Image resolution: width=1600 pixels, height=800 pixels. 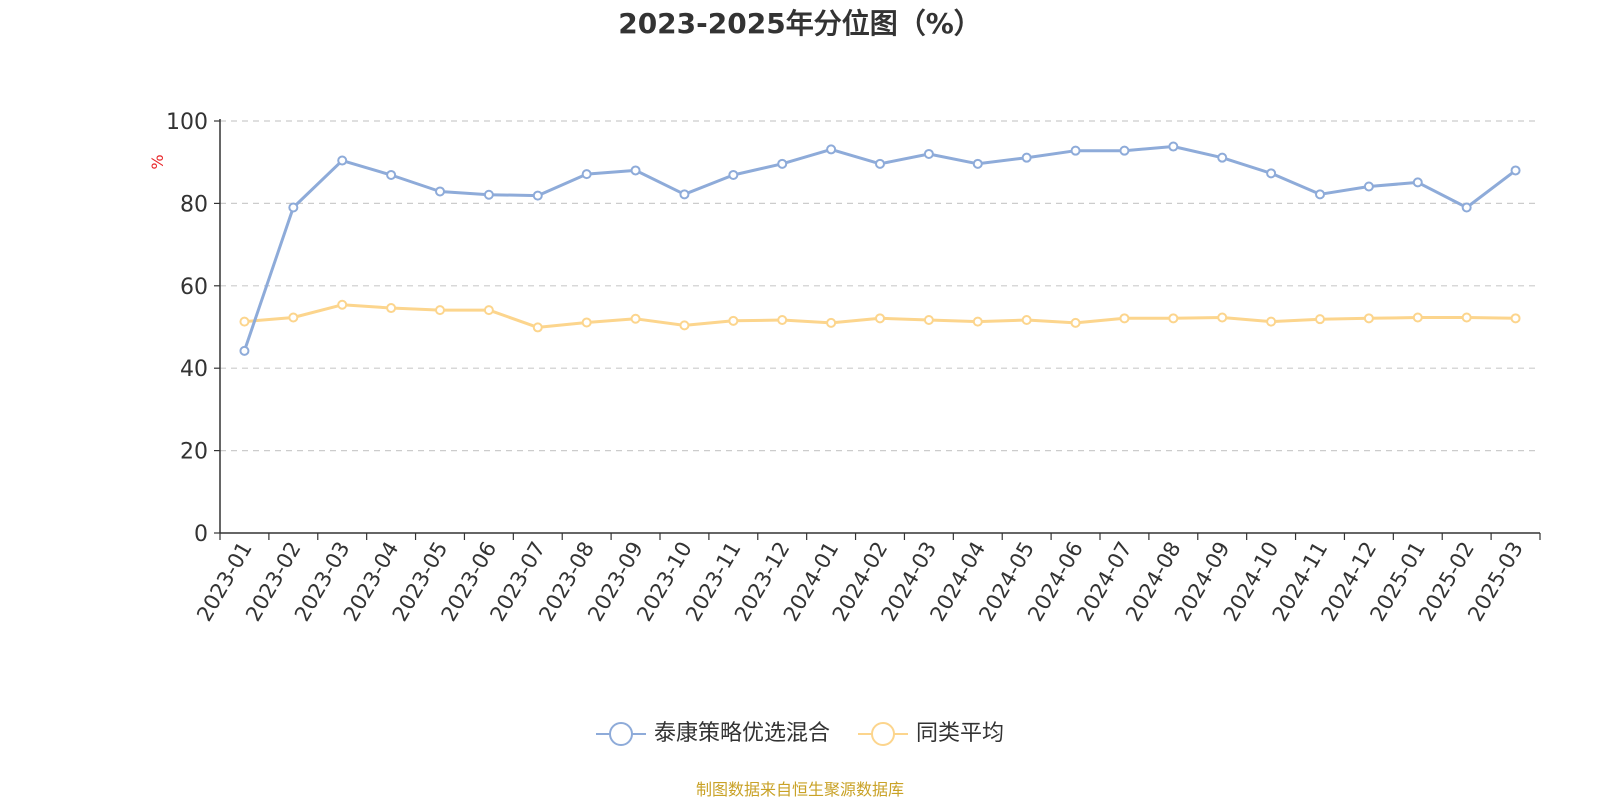 I want to click on source-note: 制图数据来自恒生聚源数据库, so click(x=799, y=789).